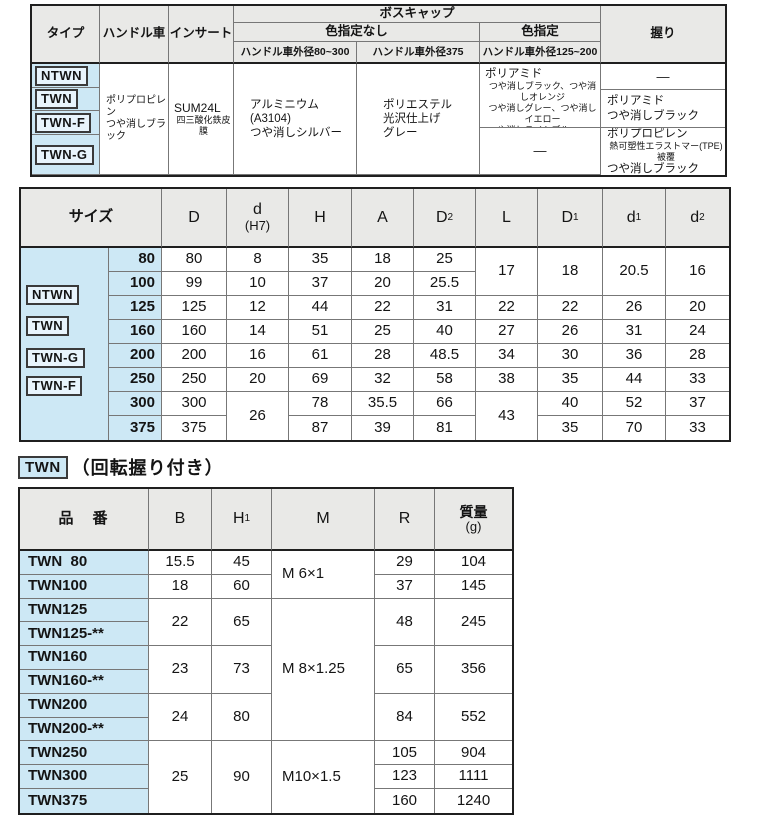 Image resolution: width=768 pixels, height=817 pixels. What do you see at coordinates (257, 210) in the screenshot?
I see `header-d: d` at bounding box center [257, 210].